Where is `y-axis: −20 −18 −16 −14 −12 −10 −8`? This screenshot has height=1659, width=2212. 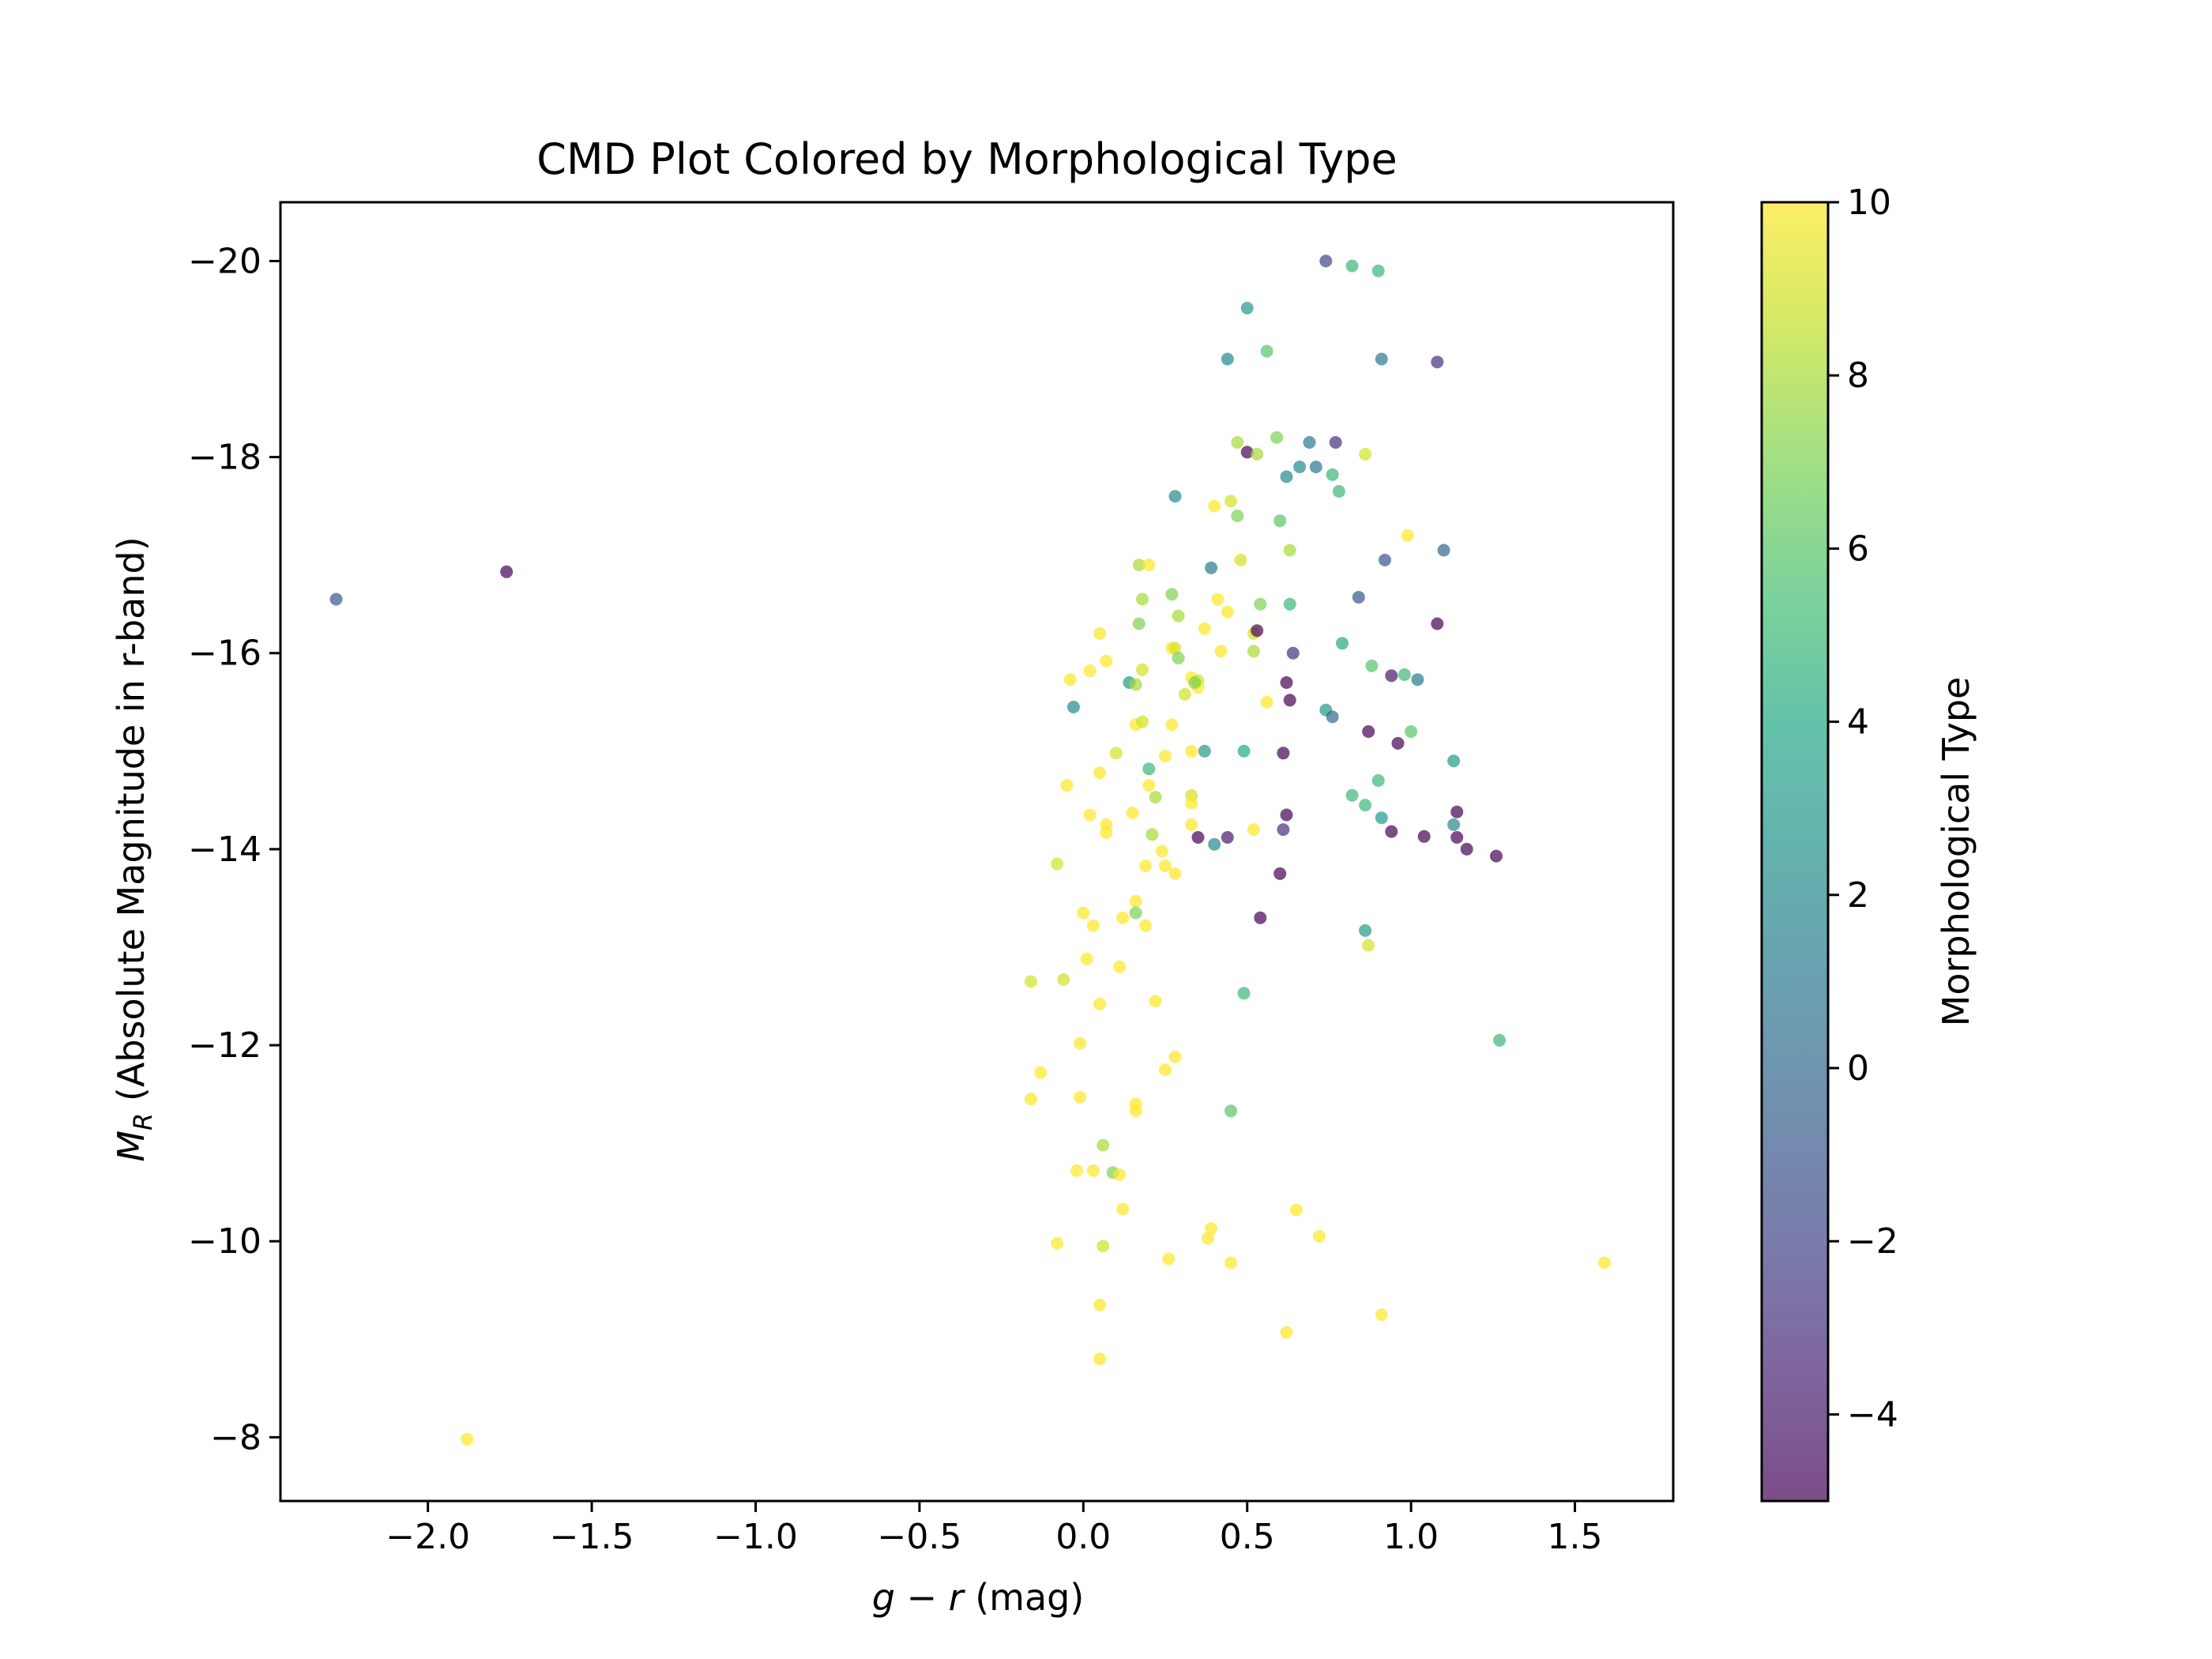 y-axis: −20 −18 −16 −14 −12 −10 −8 is located at coordinates (234, 850).